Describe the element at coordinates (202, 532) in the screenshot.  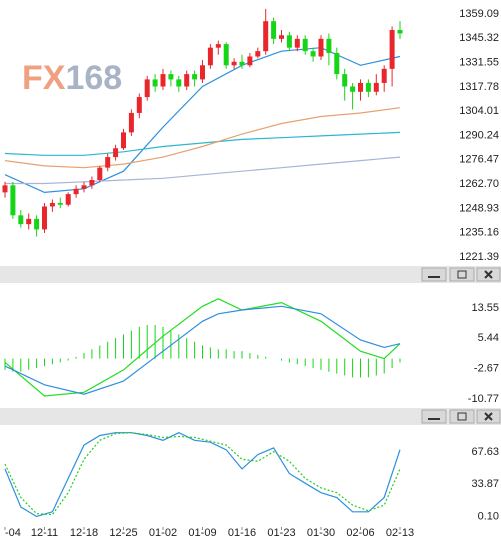
I see `x-tick-label: 01-09` at that location.